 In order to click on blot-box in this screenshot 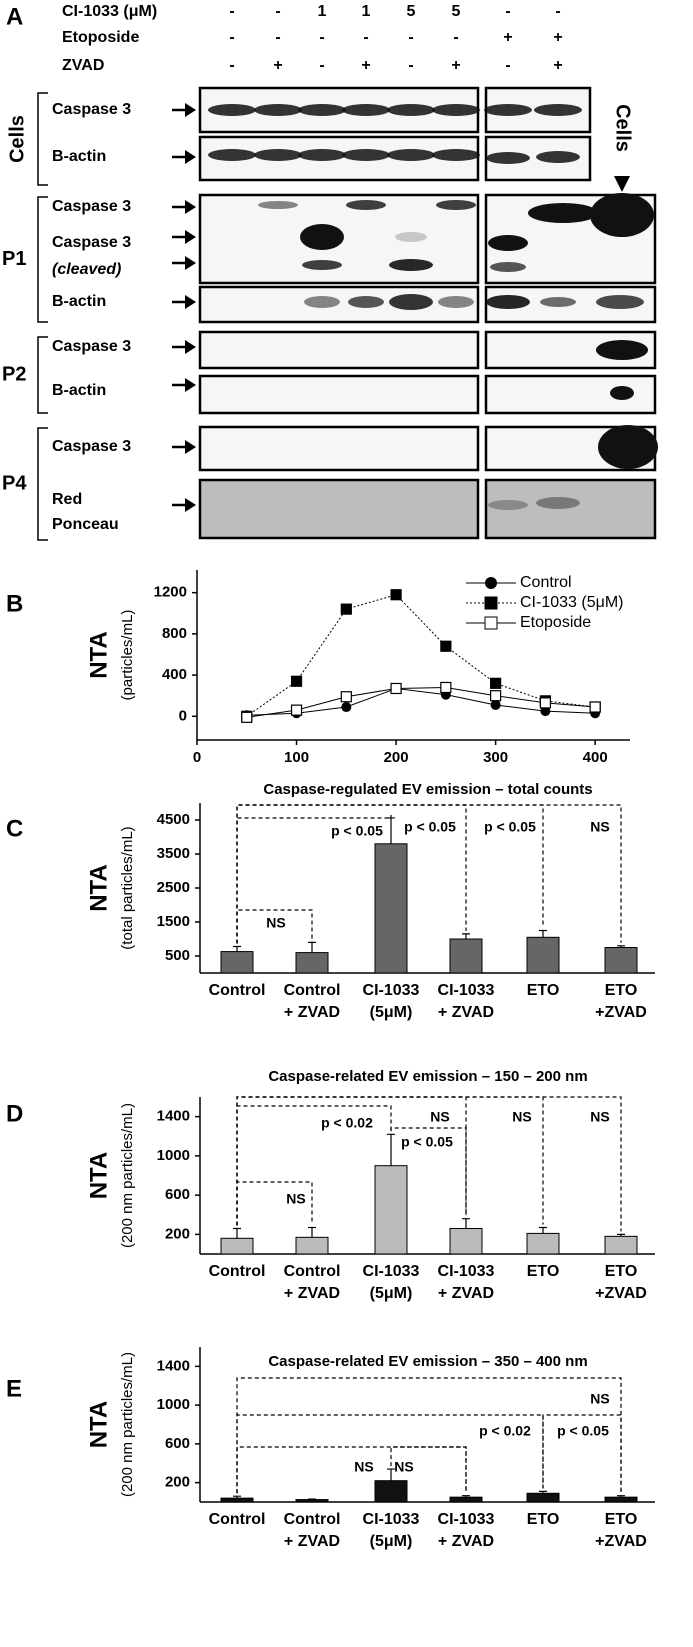, I will do `click(339, 394)`.